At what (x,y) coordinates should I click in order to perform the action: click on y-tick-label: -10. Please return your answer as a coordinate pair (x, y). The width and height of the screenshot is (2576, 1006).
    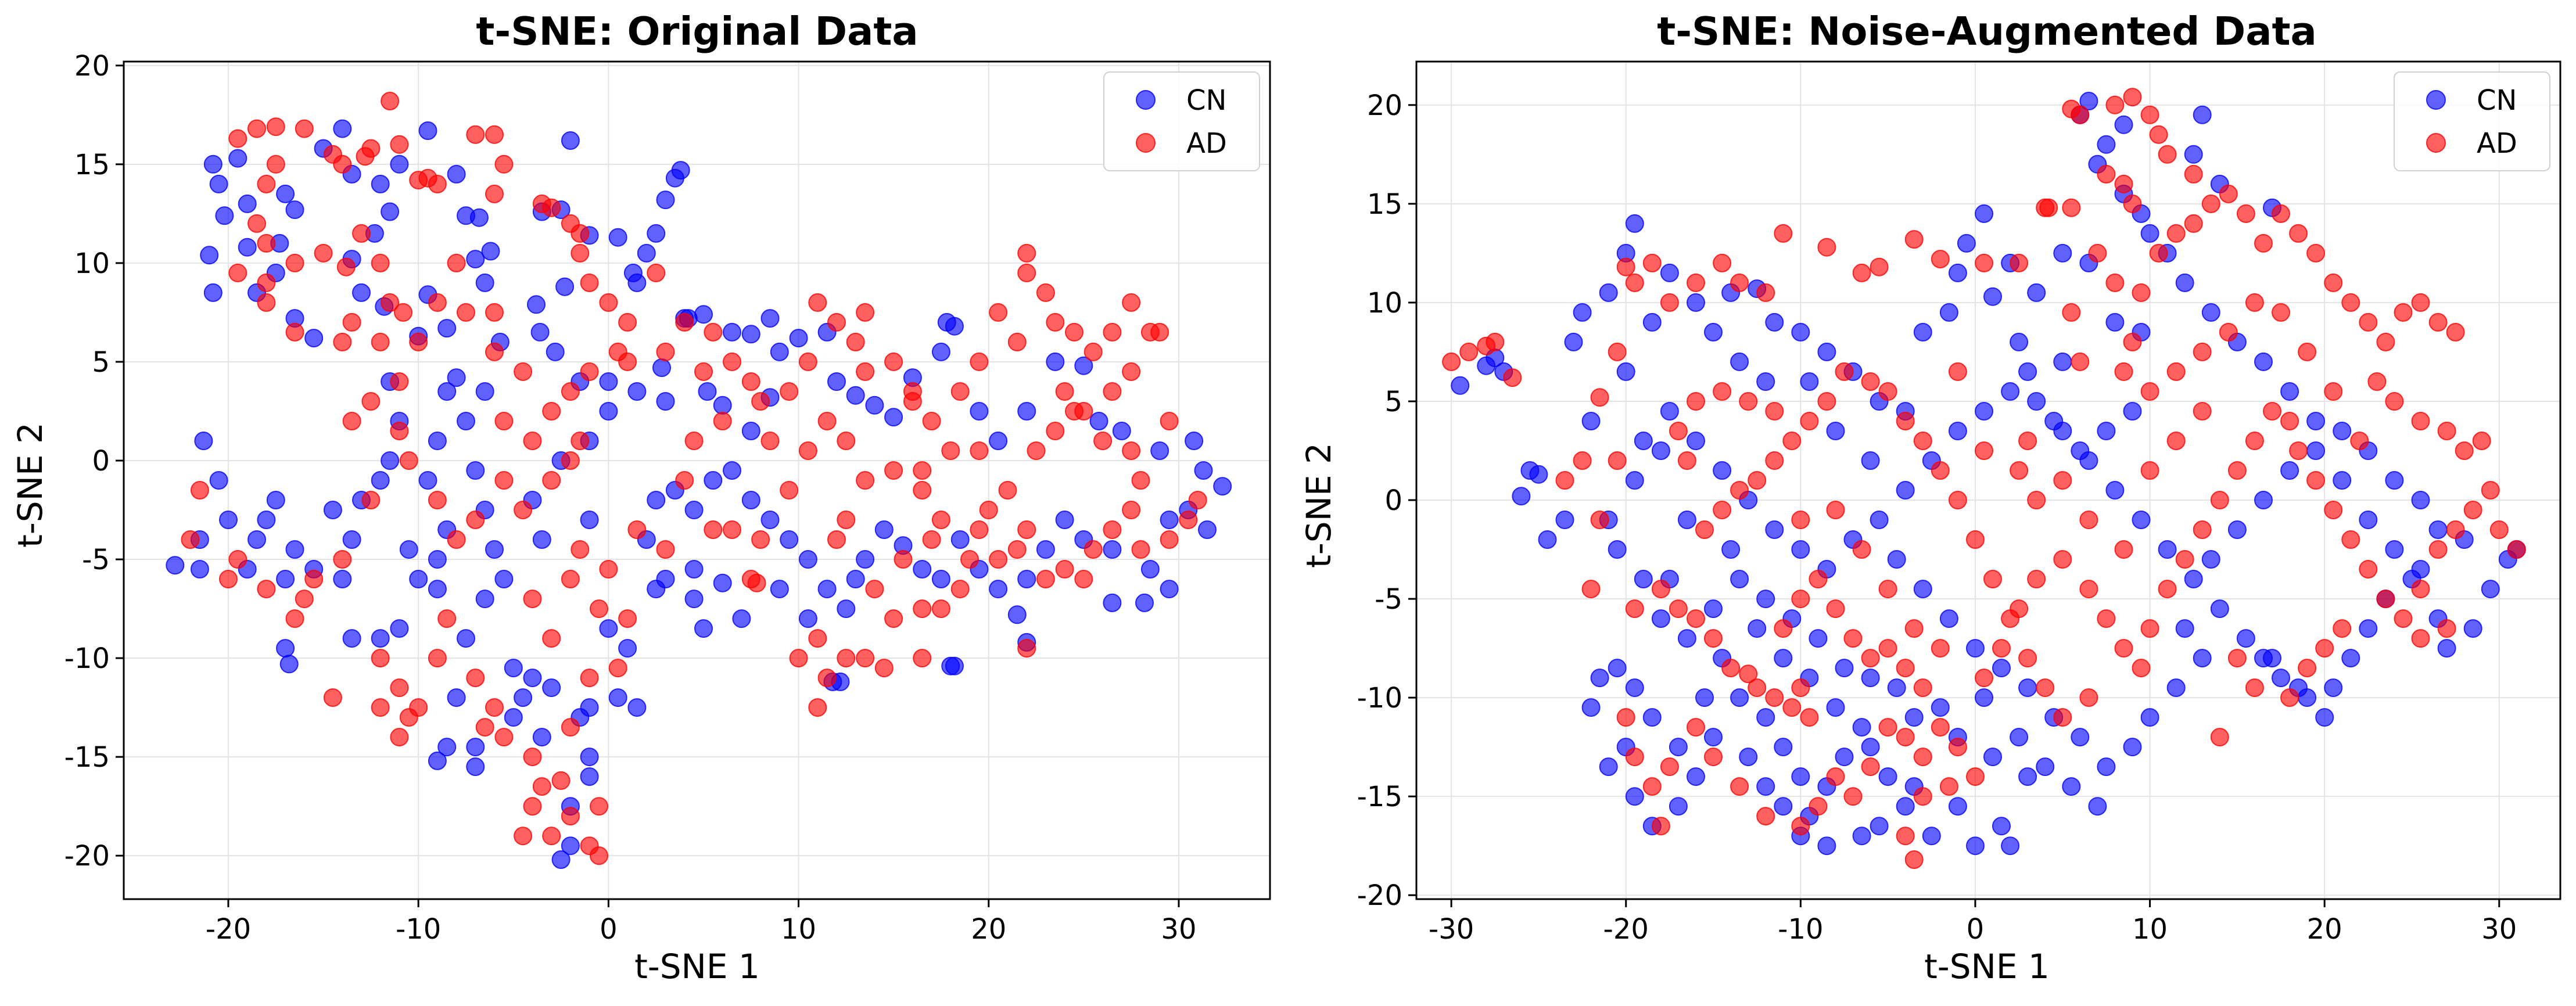
    Looking at the image, I should click on (87, 658).